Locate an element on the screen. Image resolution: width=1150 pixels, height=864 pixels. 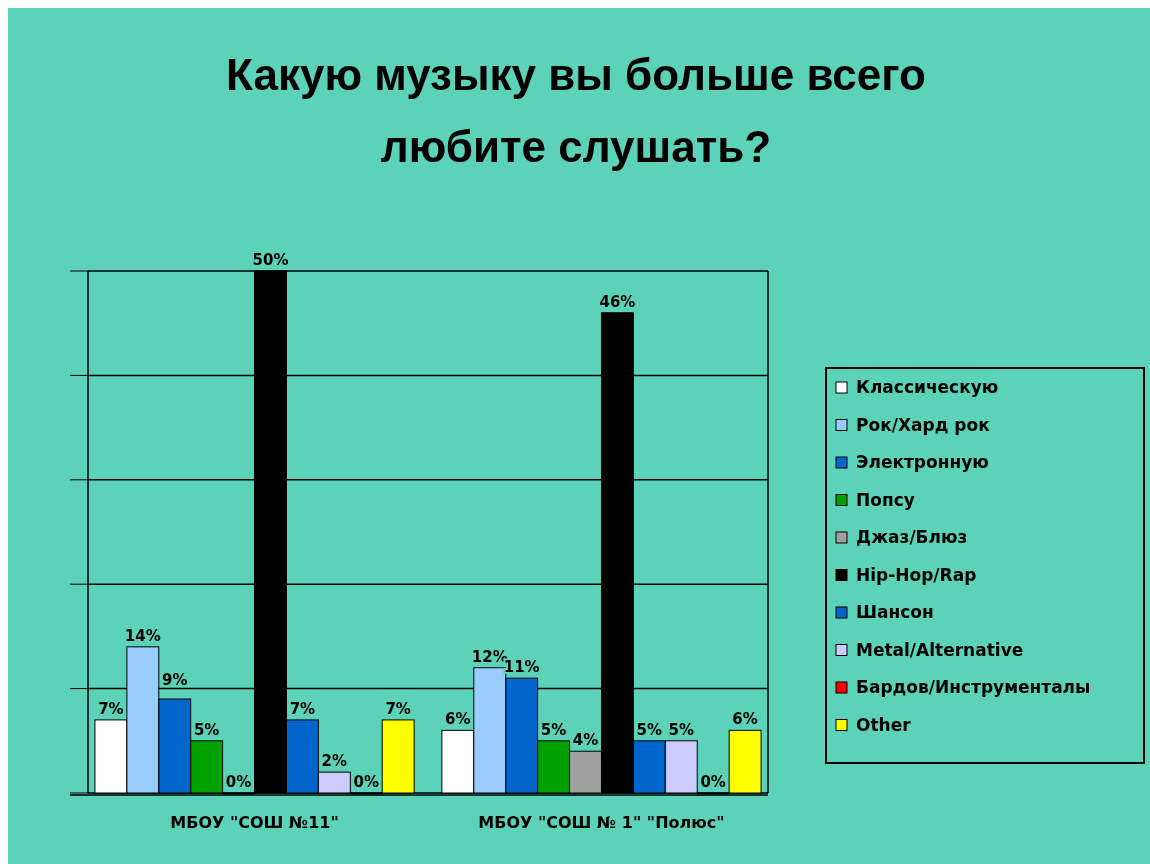
legend-label: Рок/Хард рок is located at coordinates (923, 424).